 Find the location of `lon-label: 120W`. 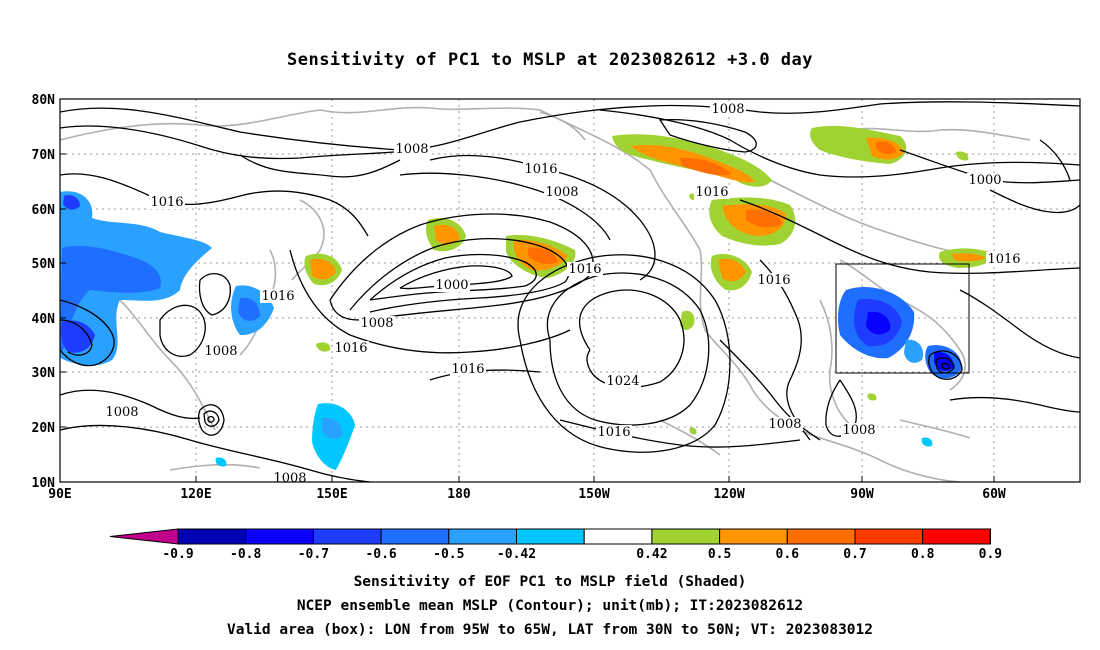

lon-label: 120W is located at coordinates (728, 494).